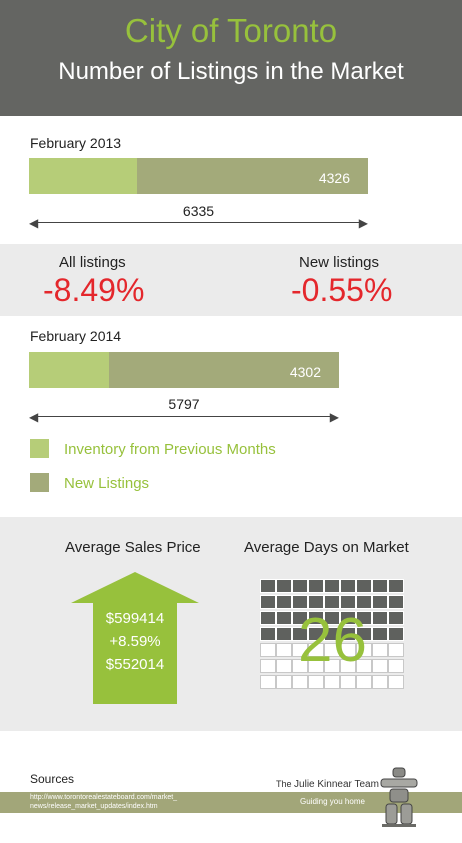 This screenshot has height=843, width=462. What do you see at coordinates (76, 336) in the screenshot?
I see `period-label-2014: February 2014` at bounding box center [76, 336].